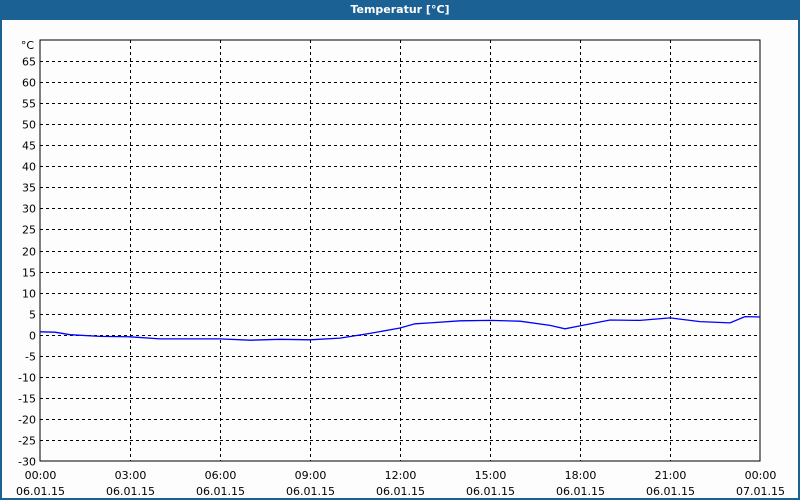 This screenshot has height=500, width=800. What do you see at coordinates (27, 378) in the screenshot?
I see `y-tick-label: -10` at bounding box center [27, 378].